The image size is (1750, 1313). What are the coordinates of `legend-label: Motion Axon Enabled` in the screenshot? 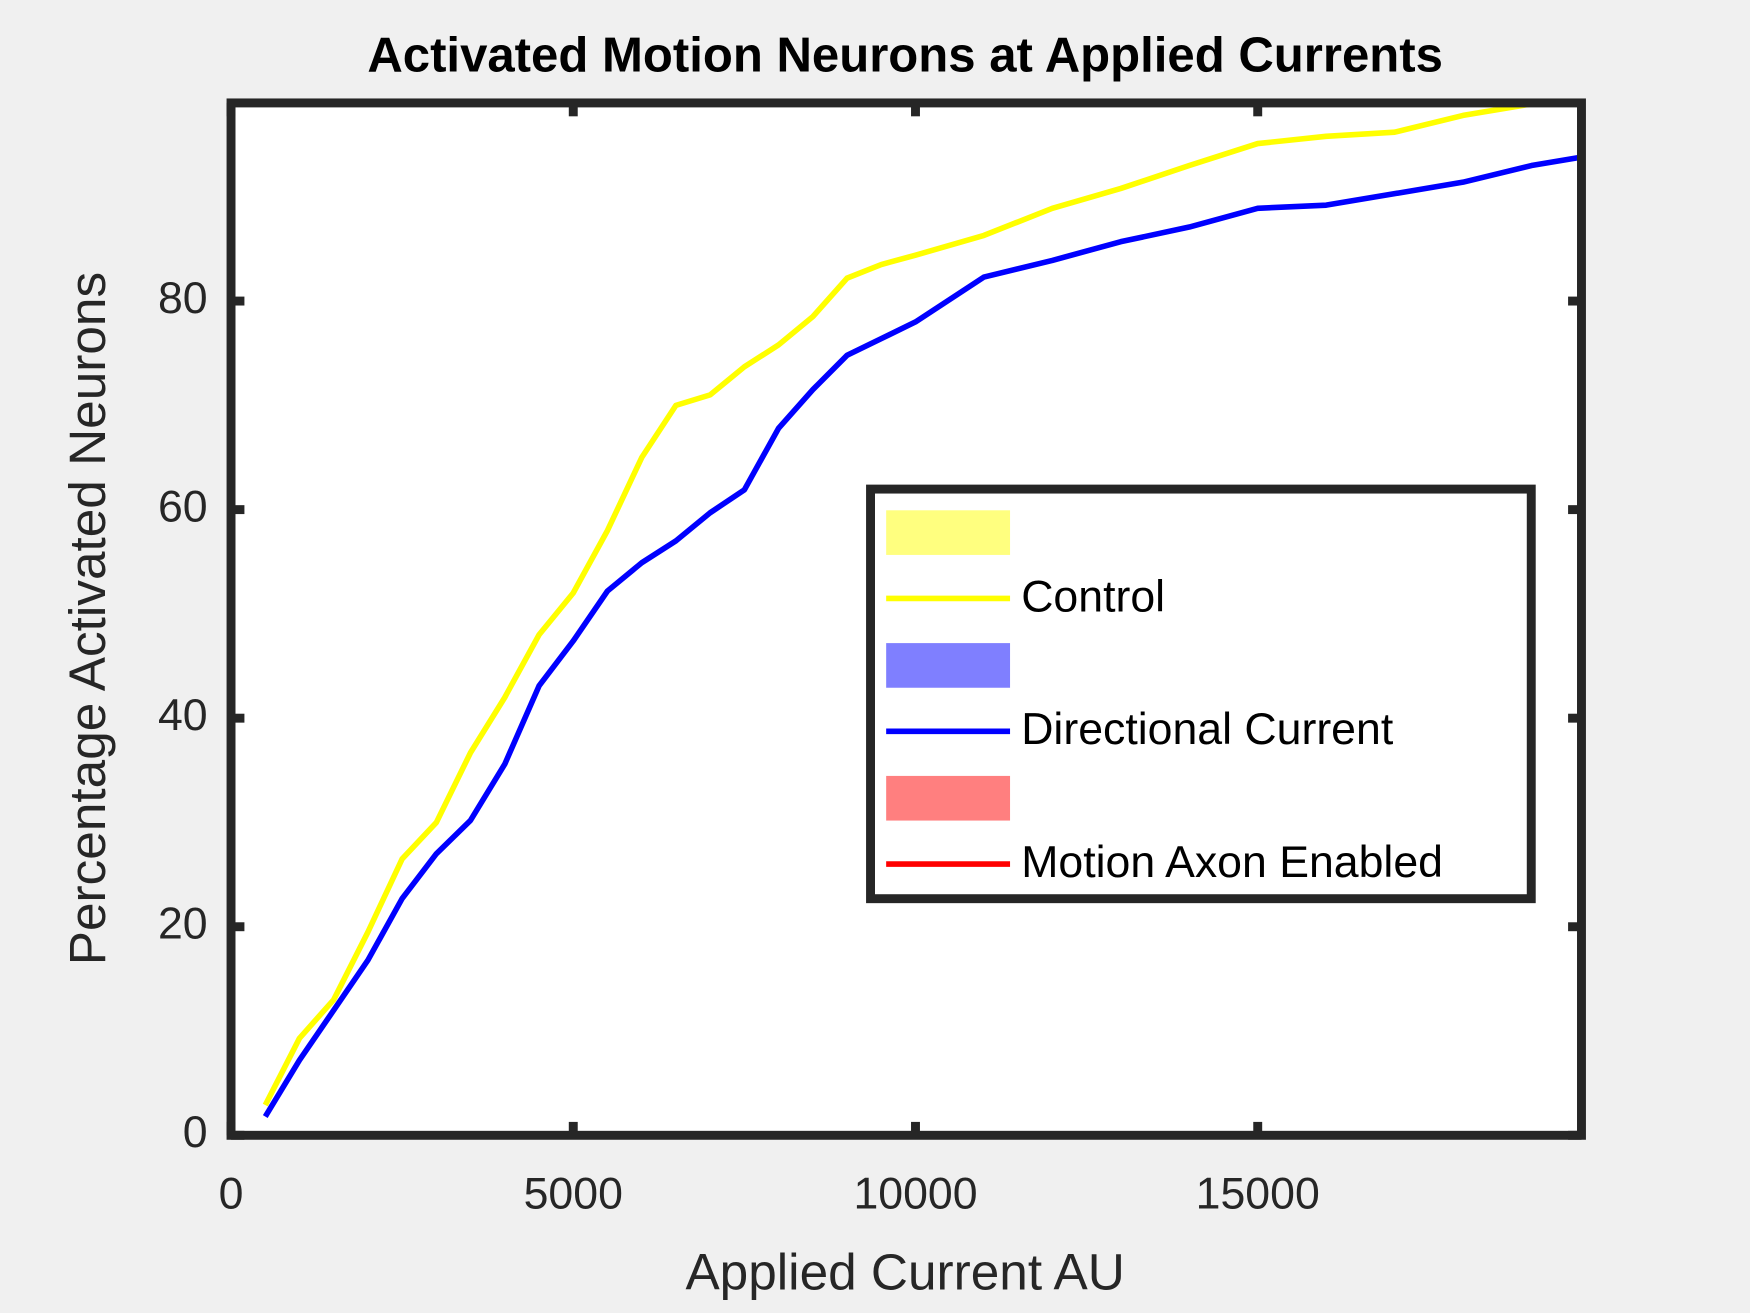 It's located at (1232, 862).